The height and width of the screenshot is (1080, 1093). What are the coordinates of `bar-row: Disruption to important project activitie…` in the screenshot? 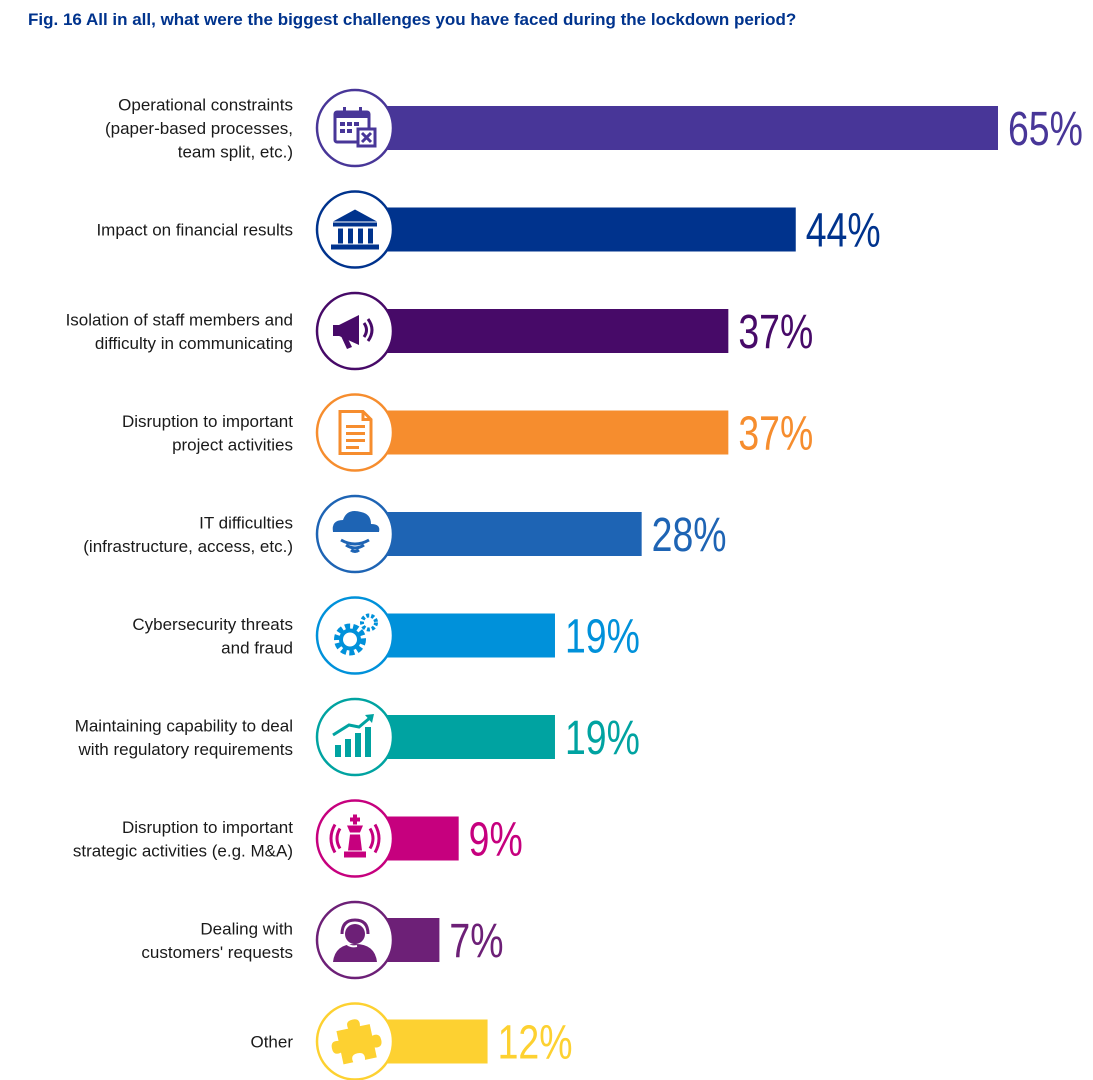 It's located at (467, 432).